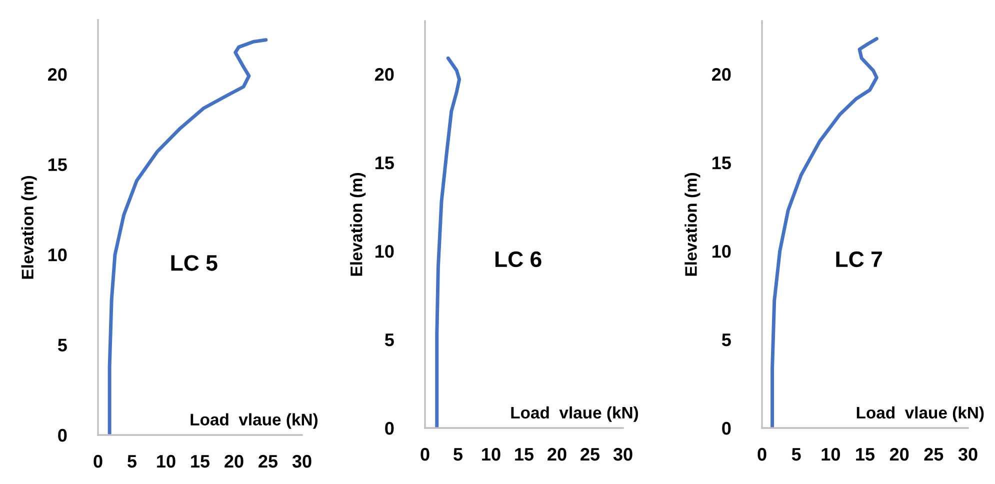 This screenshot has width=995, height=484. I want to click on annotation: LC 7, so click(859, 259).